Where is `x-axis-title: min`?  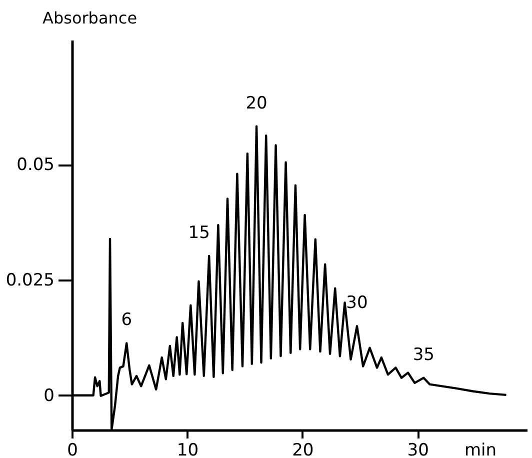 x-axis-title: min is located at coordinates (480, 449).